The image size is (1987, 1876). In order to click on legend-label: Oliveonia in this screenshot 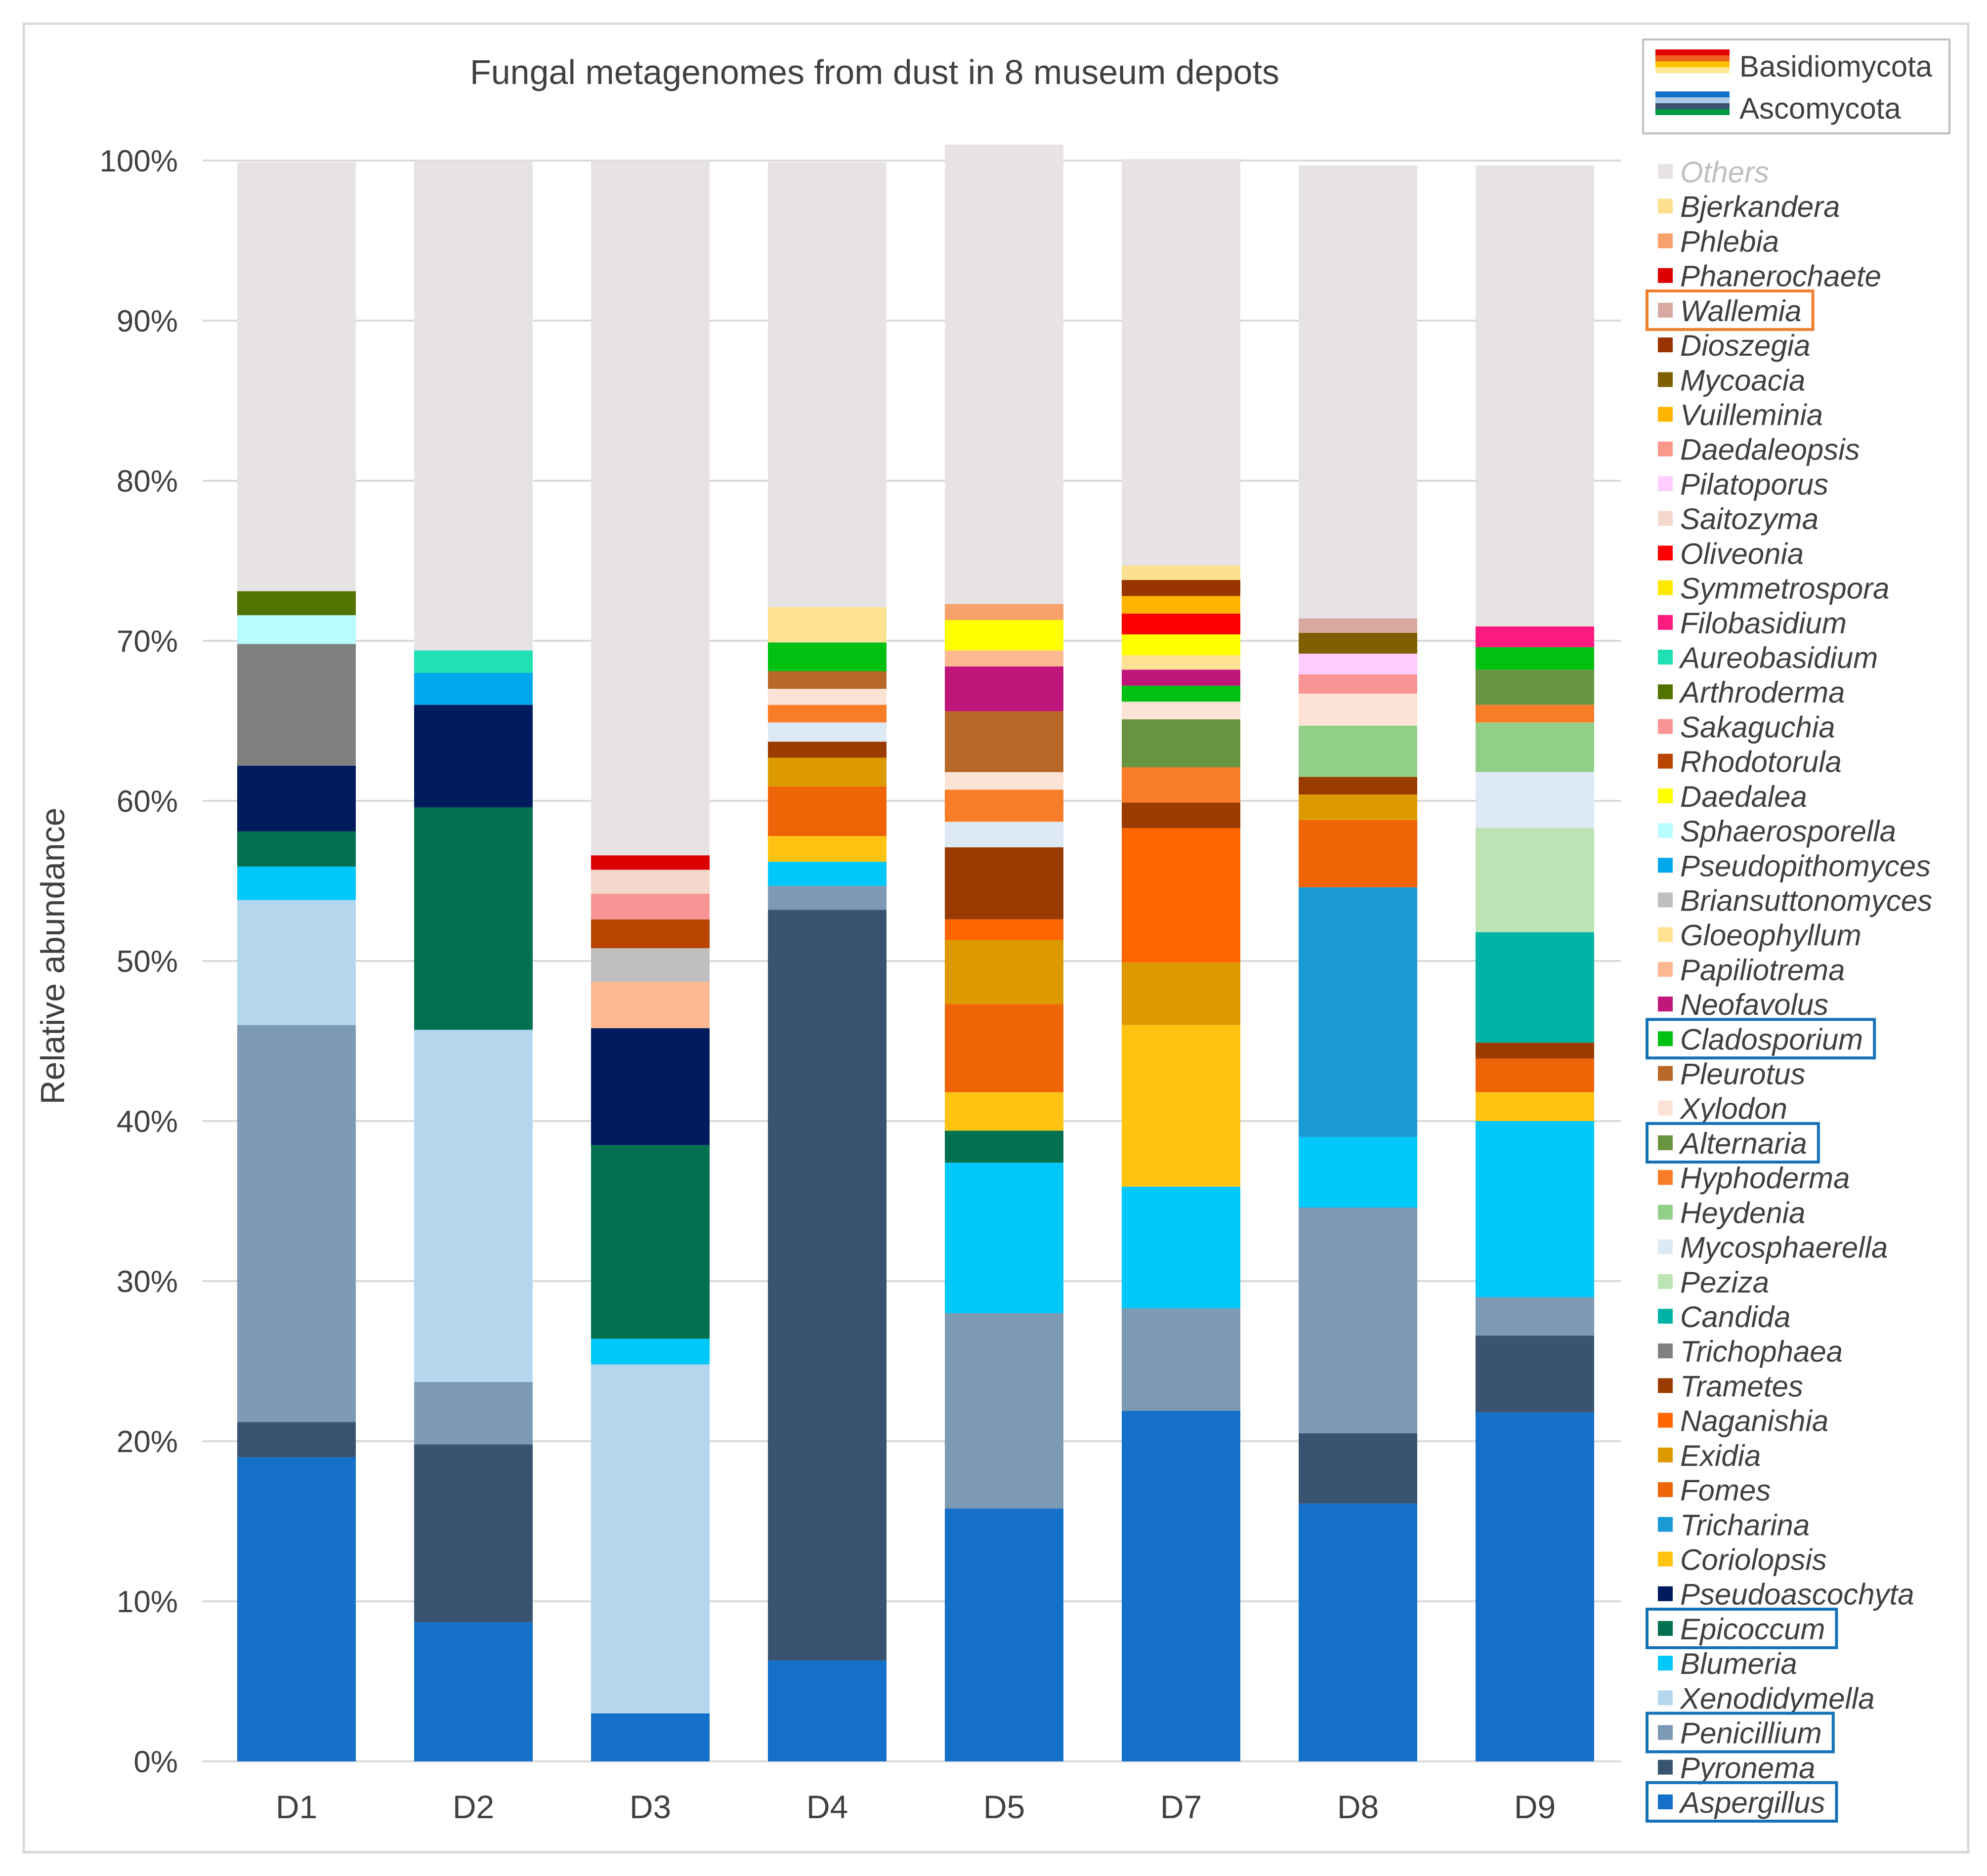, I will do `click(1742, 553)`.